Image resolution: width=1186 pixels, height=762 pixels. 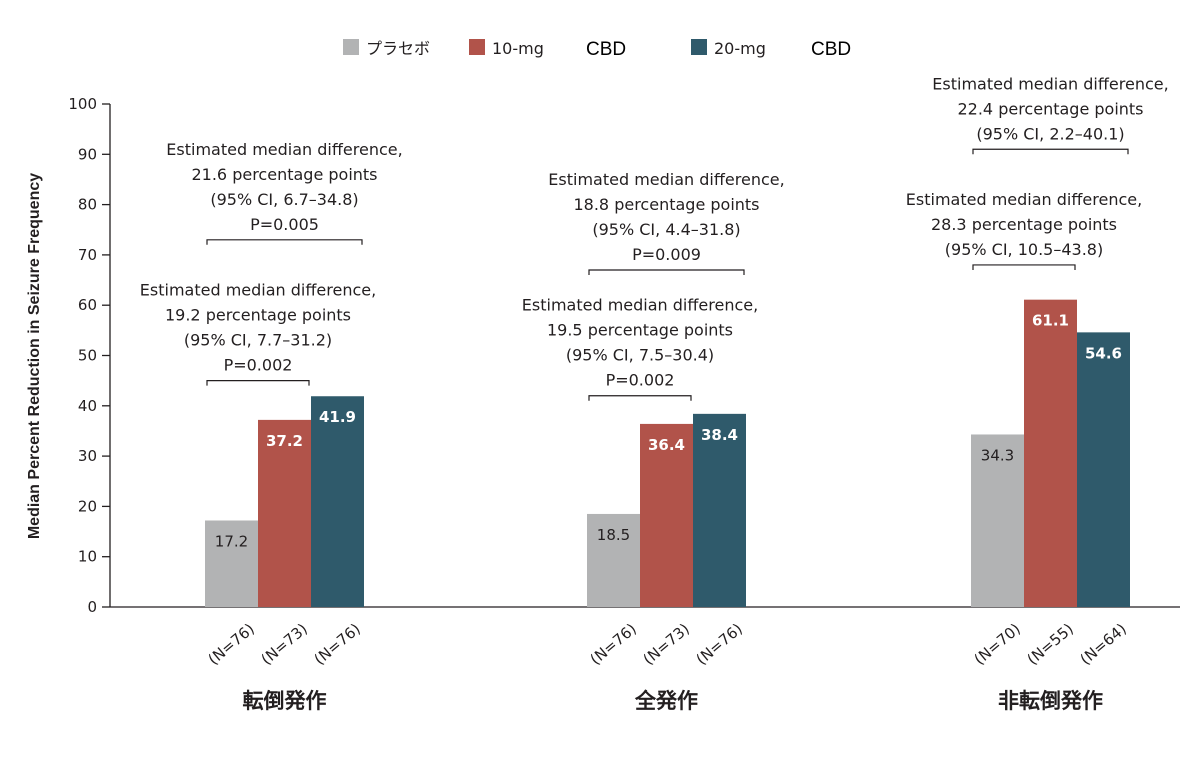 What do you see at coordinates (87, 456) in the screenshot?
I see `y-tick-label: 30` at bounding box center [87, 456].